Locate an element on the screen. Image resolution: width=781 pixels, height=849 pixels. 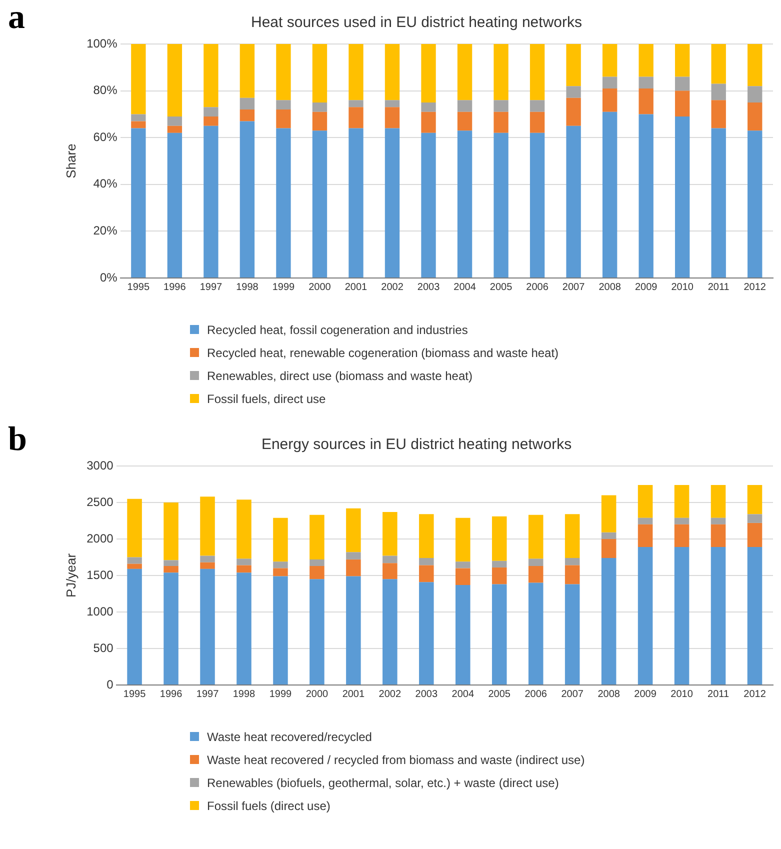
x-tick-label: 2007 is located at coordinates (574, 287).